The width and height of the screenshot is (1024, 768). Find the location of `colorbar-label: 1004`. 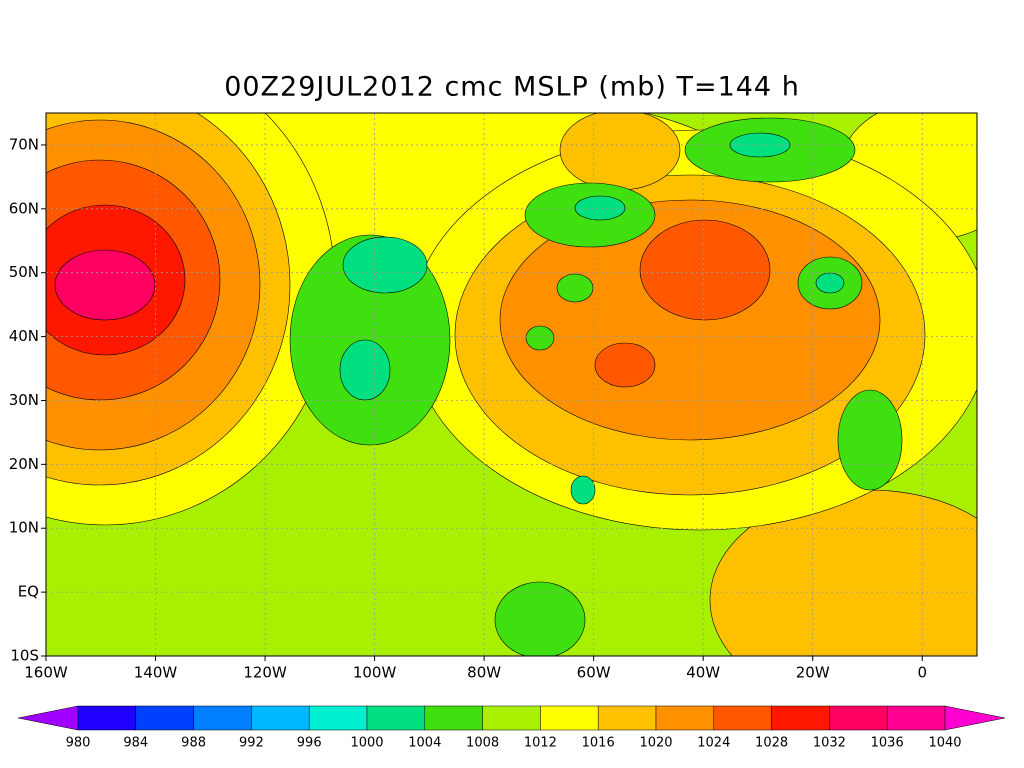

colorbar-label: 1004 is located at coordinates (424, 743).